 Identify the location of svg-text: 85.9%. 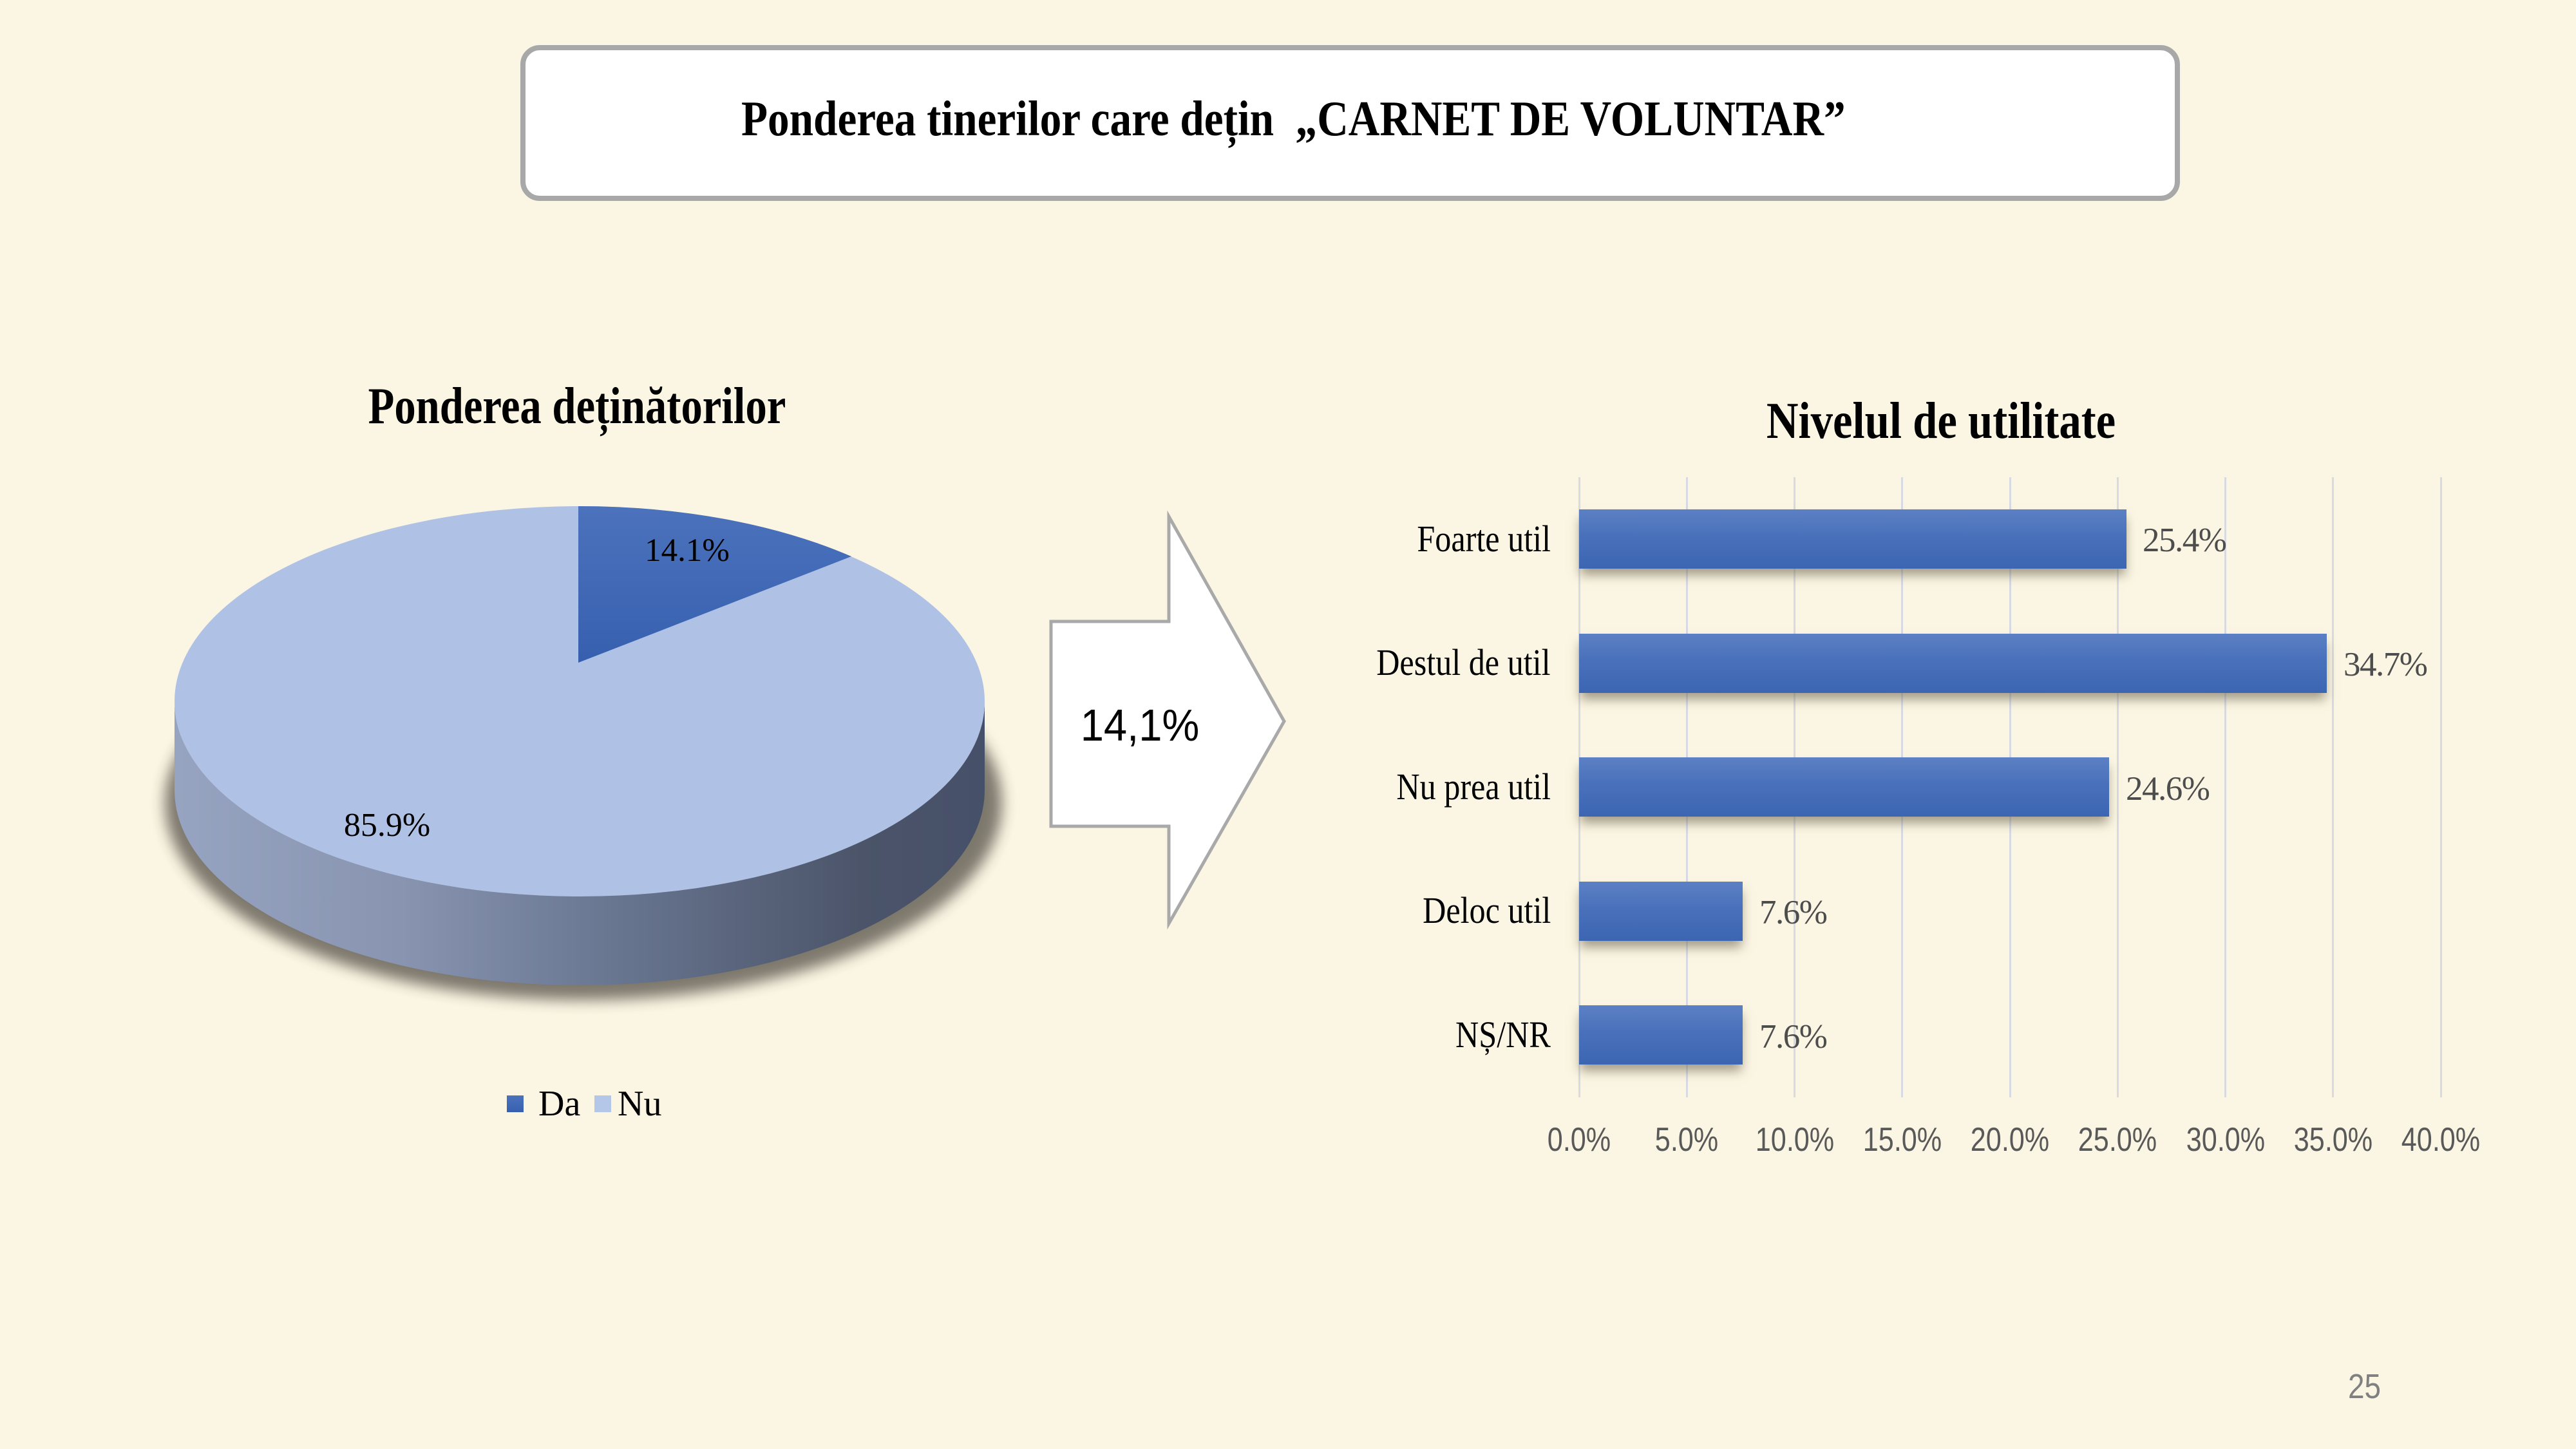
(387, 825).